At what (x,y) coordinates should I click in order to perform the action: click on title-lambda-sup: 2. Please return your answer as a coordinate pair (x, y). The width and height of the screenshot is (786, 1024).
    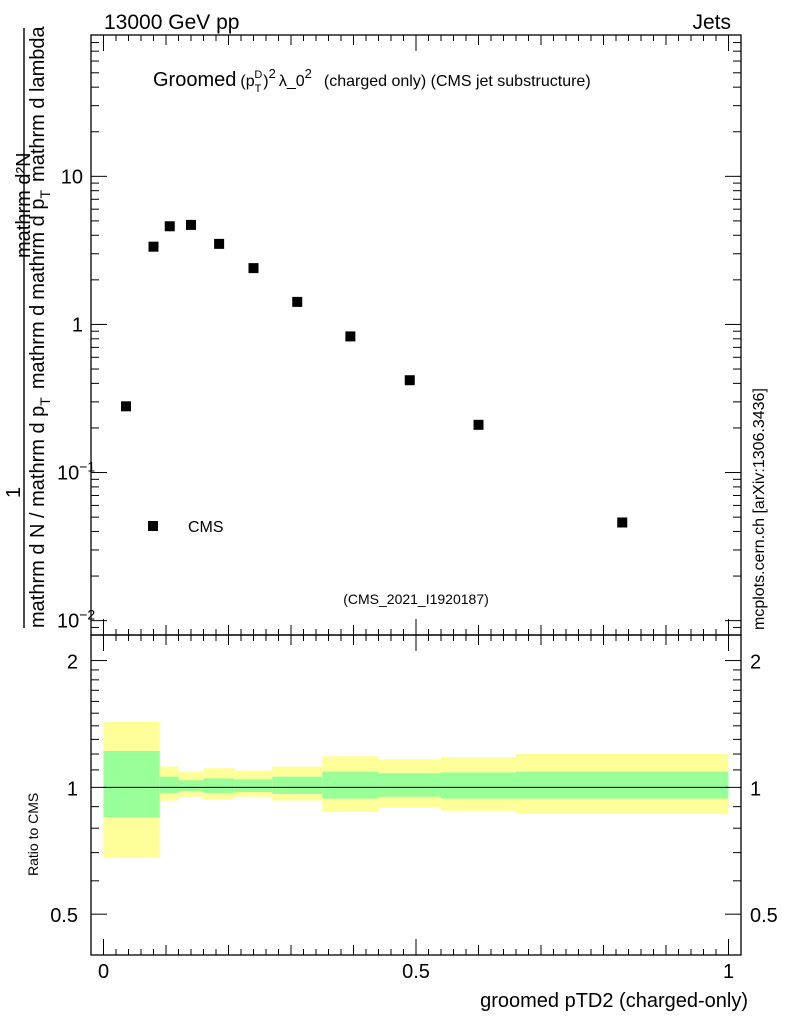
    Looking at the image, I should click on (308, 73).